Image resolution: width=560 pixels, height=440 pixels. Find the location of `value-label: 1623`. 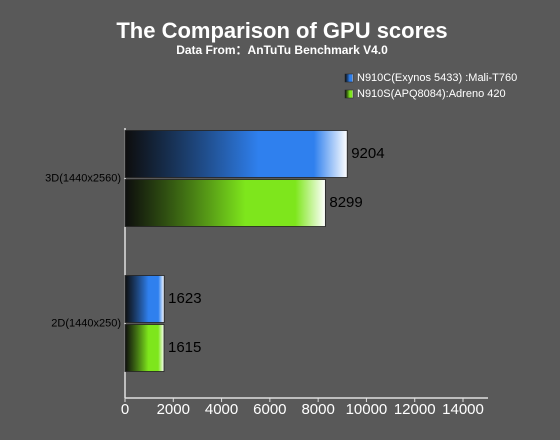

value-label: 1623 is located at coordinates (184, 298).